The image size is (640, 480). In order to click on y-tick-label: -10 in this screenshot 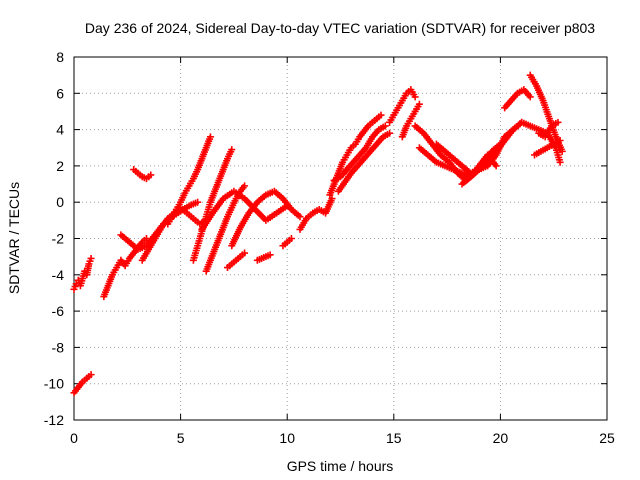, I will do `click(54, 384)`.